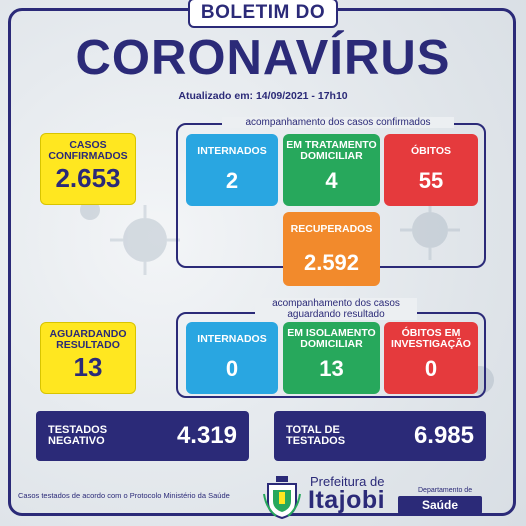 This screenshot has width=526, height=526. I want to click on awaiting-results-card: AGUARDANDO RESULTADO 13, so click(88, 358).